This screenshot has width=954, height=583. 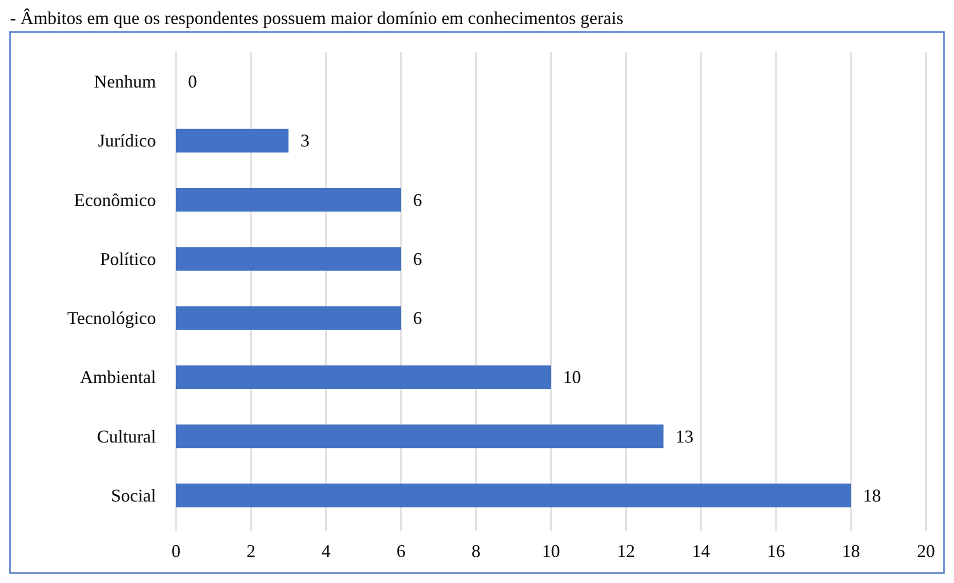 I want to click on data-label: 0, so click(x=192, y=82).